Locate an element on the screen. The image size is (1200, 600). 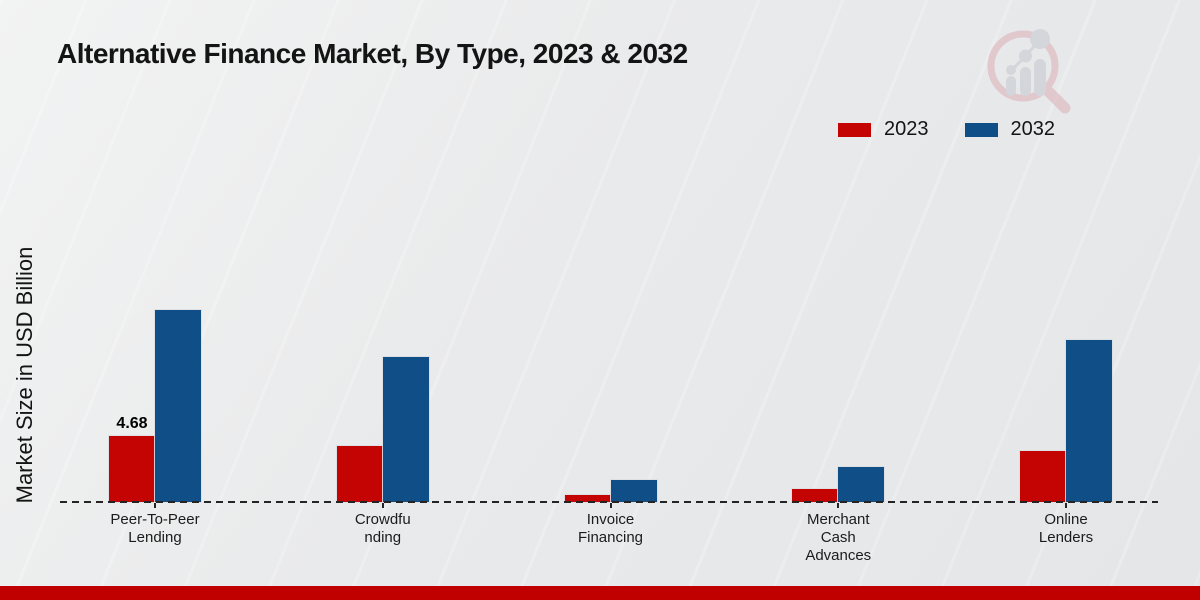
category-label-4: Online Lenders is located at coordinates (1066, 528).